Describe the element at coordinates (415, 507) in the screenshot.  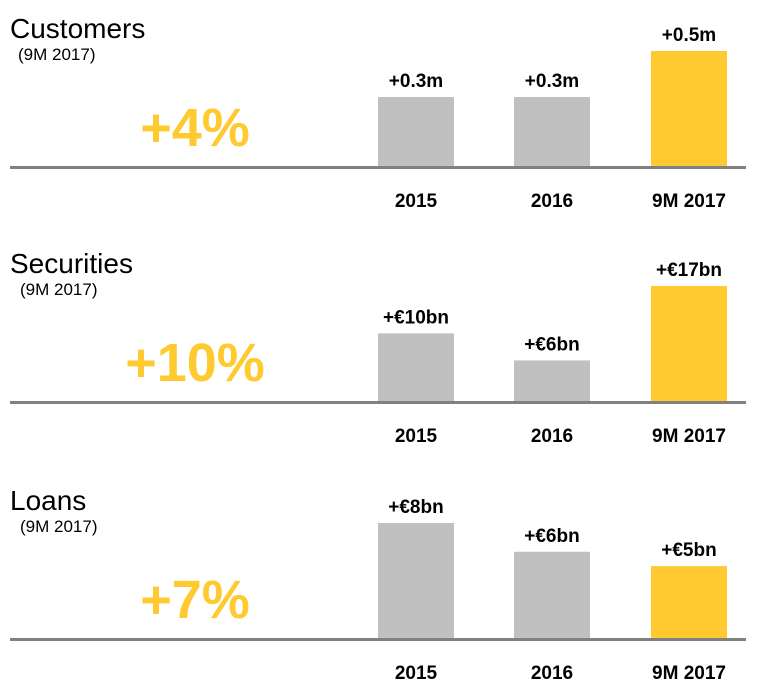
I see `value-label: +€8bn` at that location.